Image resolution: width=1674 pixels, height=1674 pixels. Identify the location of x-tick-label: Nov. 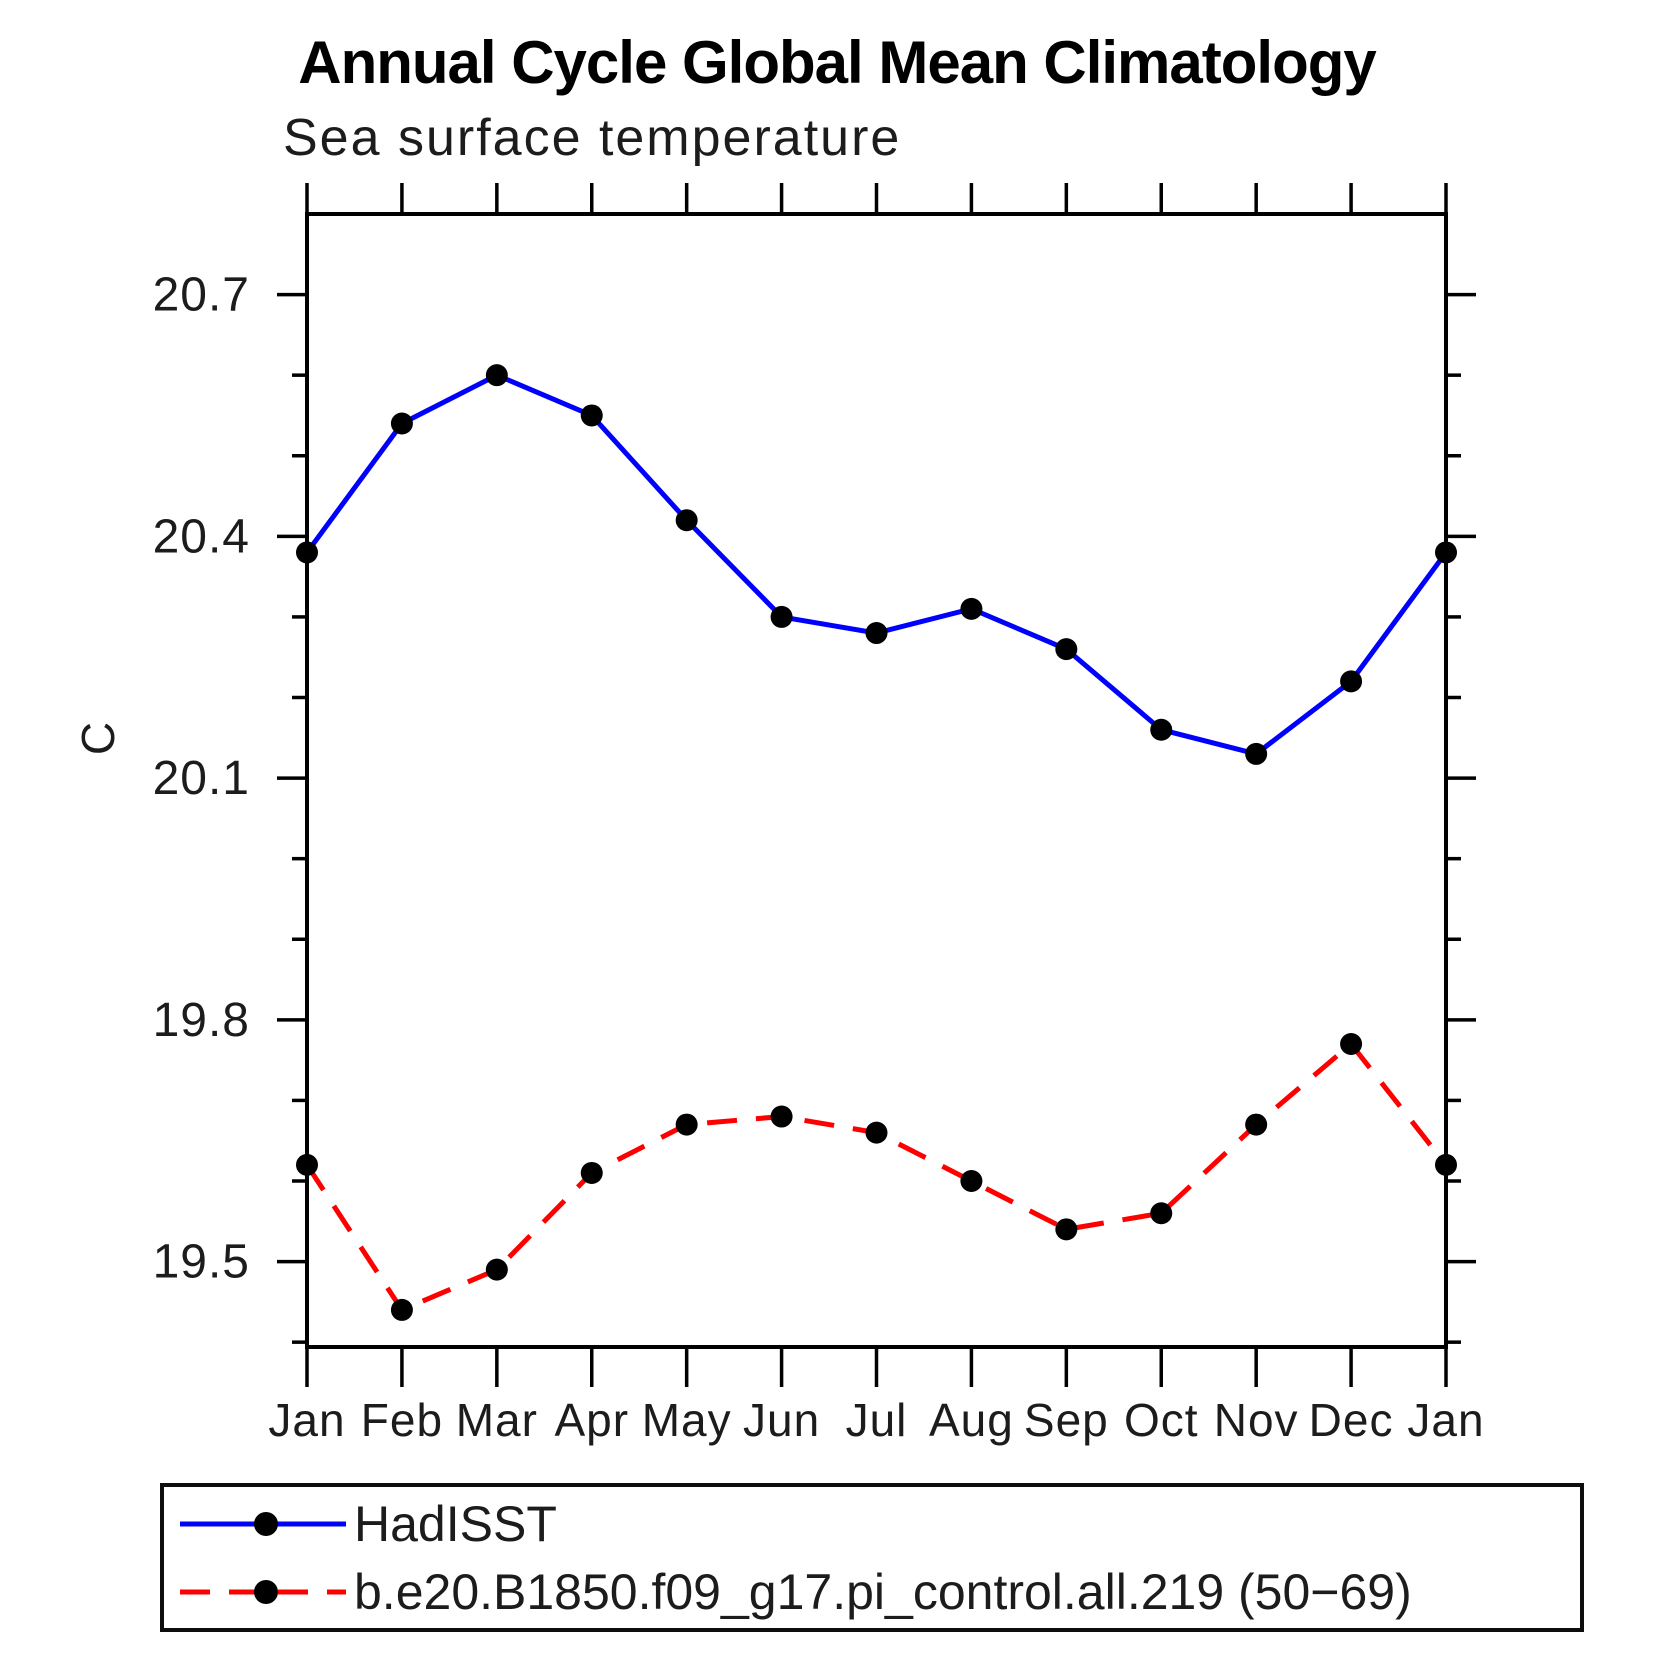
(1256, 1420).